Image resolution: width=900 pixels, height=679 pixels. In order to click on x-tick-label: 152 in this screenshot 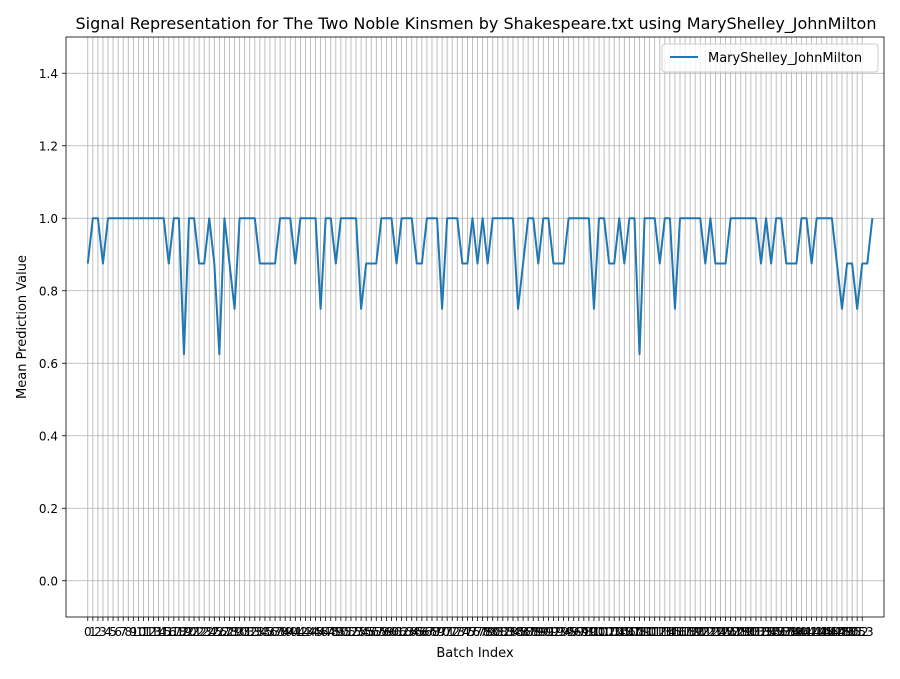, I will do `click(857, 632)`.